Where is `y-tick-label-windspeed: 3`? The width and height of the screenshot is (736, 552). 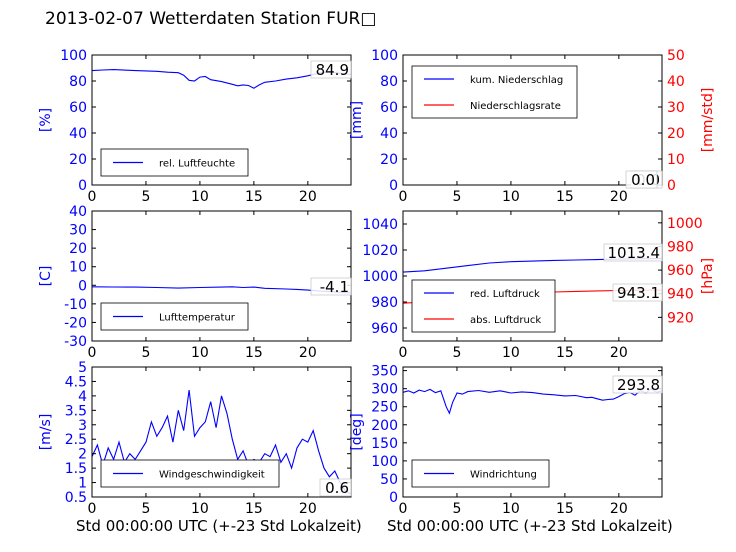 y-tick-label-windspeed: 3 is located at coordinates (82, 426).